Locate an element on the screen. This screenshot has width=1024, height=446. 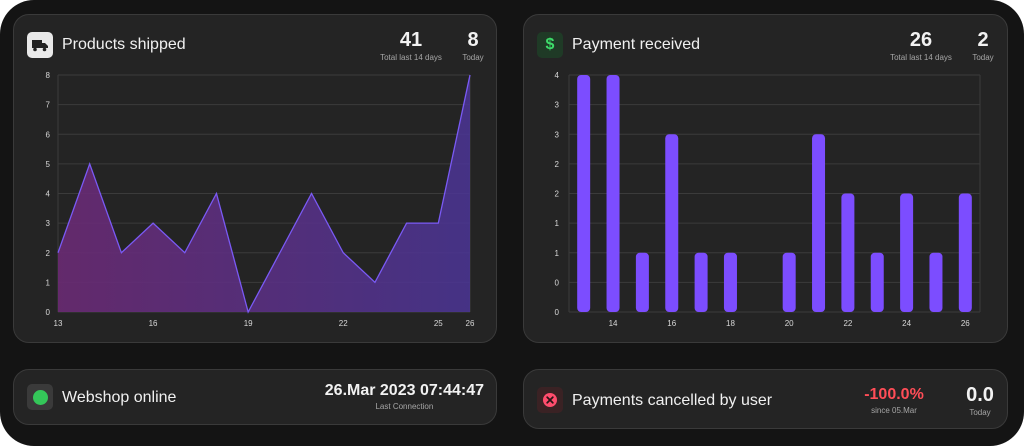
products-shipped-today-stat: 8 Today is located at coordinates (473, 46).